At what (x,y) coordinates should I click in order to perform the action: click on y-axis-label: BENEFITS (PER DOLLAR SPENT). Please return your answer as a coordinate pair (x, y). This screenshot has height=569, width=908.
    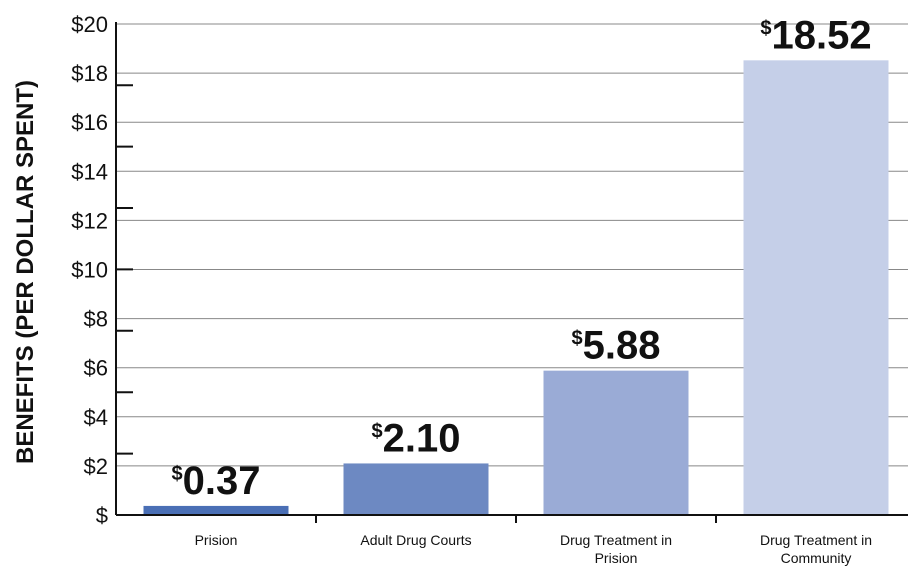
    Looking at the image, I should click on (25, 272).